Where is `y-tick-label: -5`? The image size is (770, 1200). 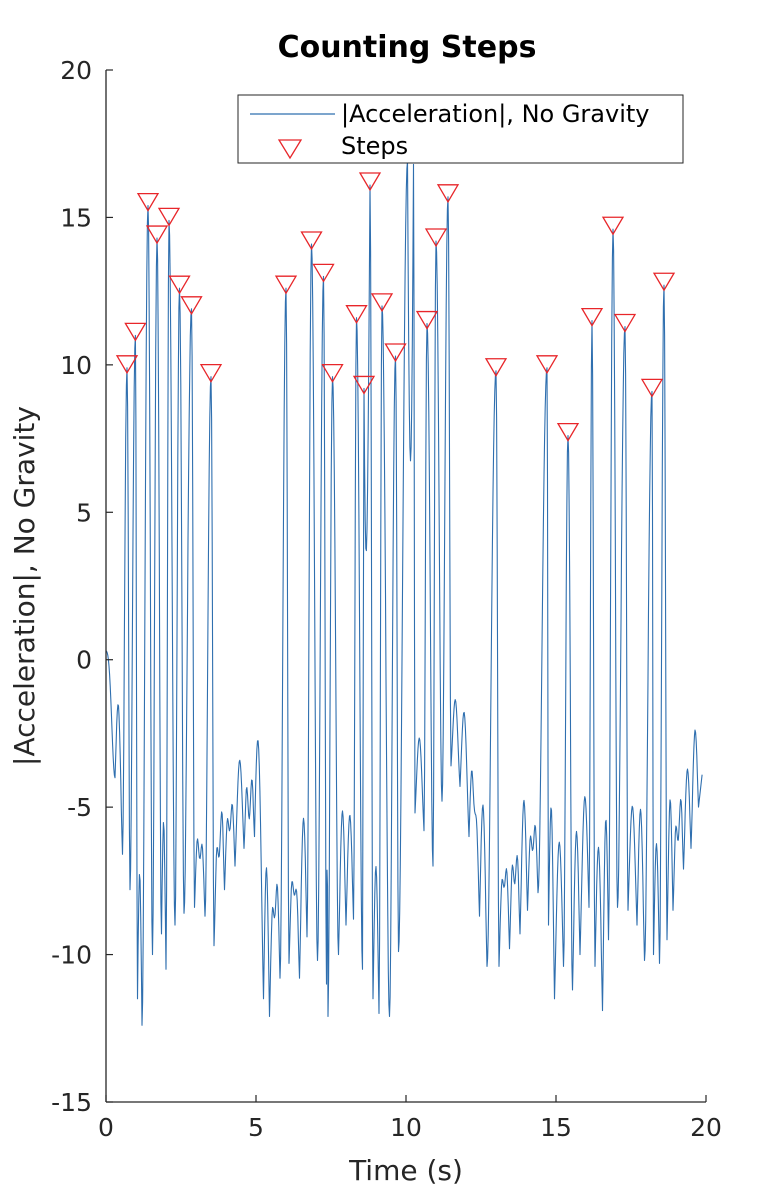
y-tick-label: -5 is located at coordinates (79, 807).